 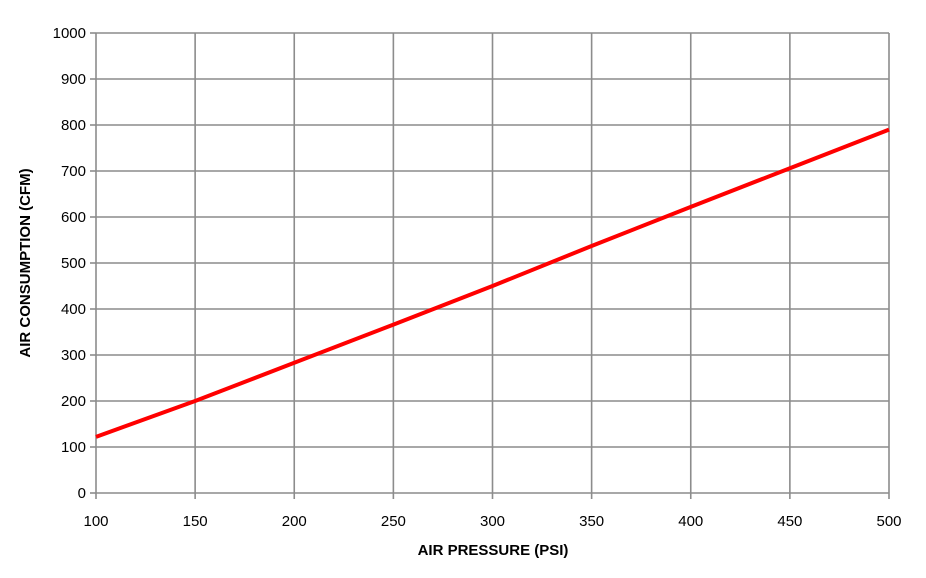 What do you see at coordinates (82, 493) in the screenshot?
I see `y-tick-label: 0` at bounding box center [82, 493].